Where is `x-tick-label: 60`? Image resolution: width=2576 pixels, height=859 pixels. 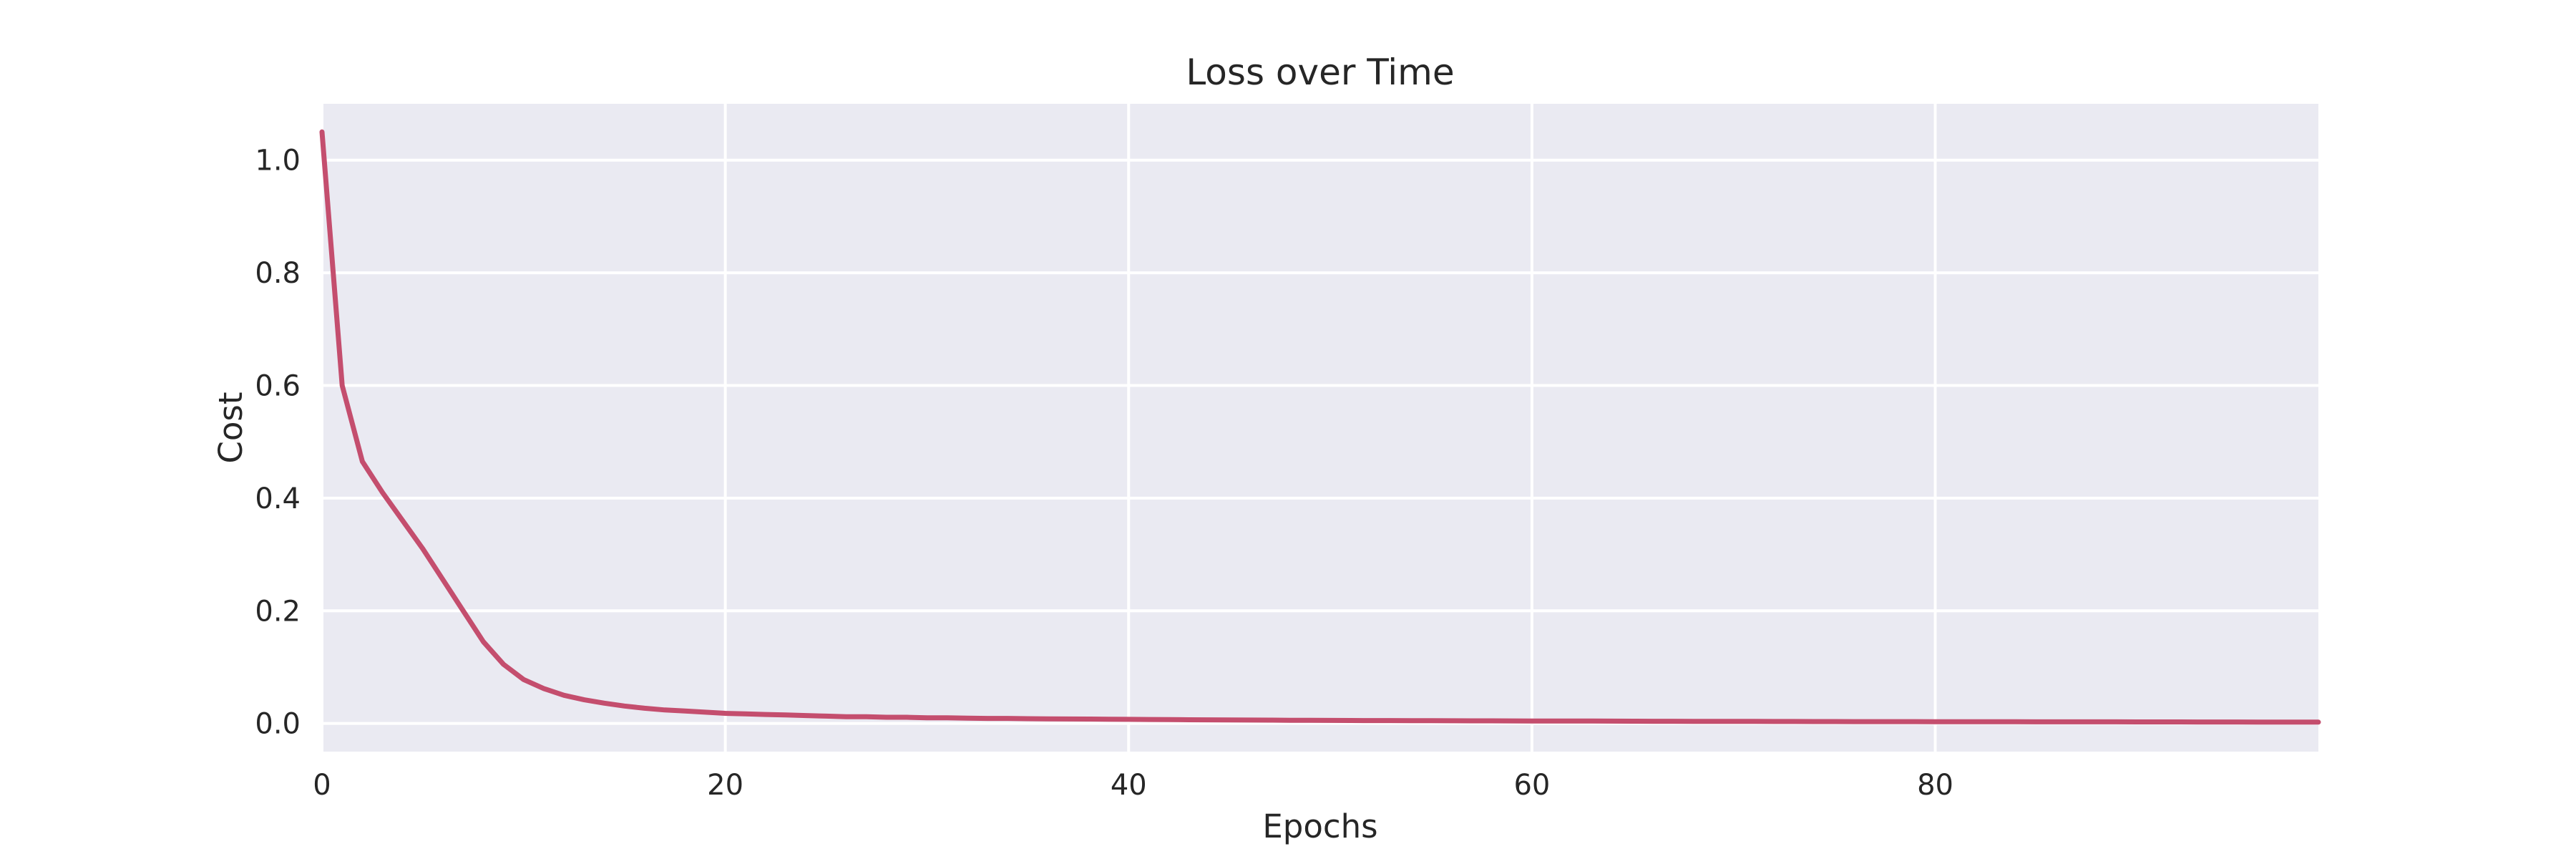
x-tick-label: 60 is located at coordinates (1531, 785).